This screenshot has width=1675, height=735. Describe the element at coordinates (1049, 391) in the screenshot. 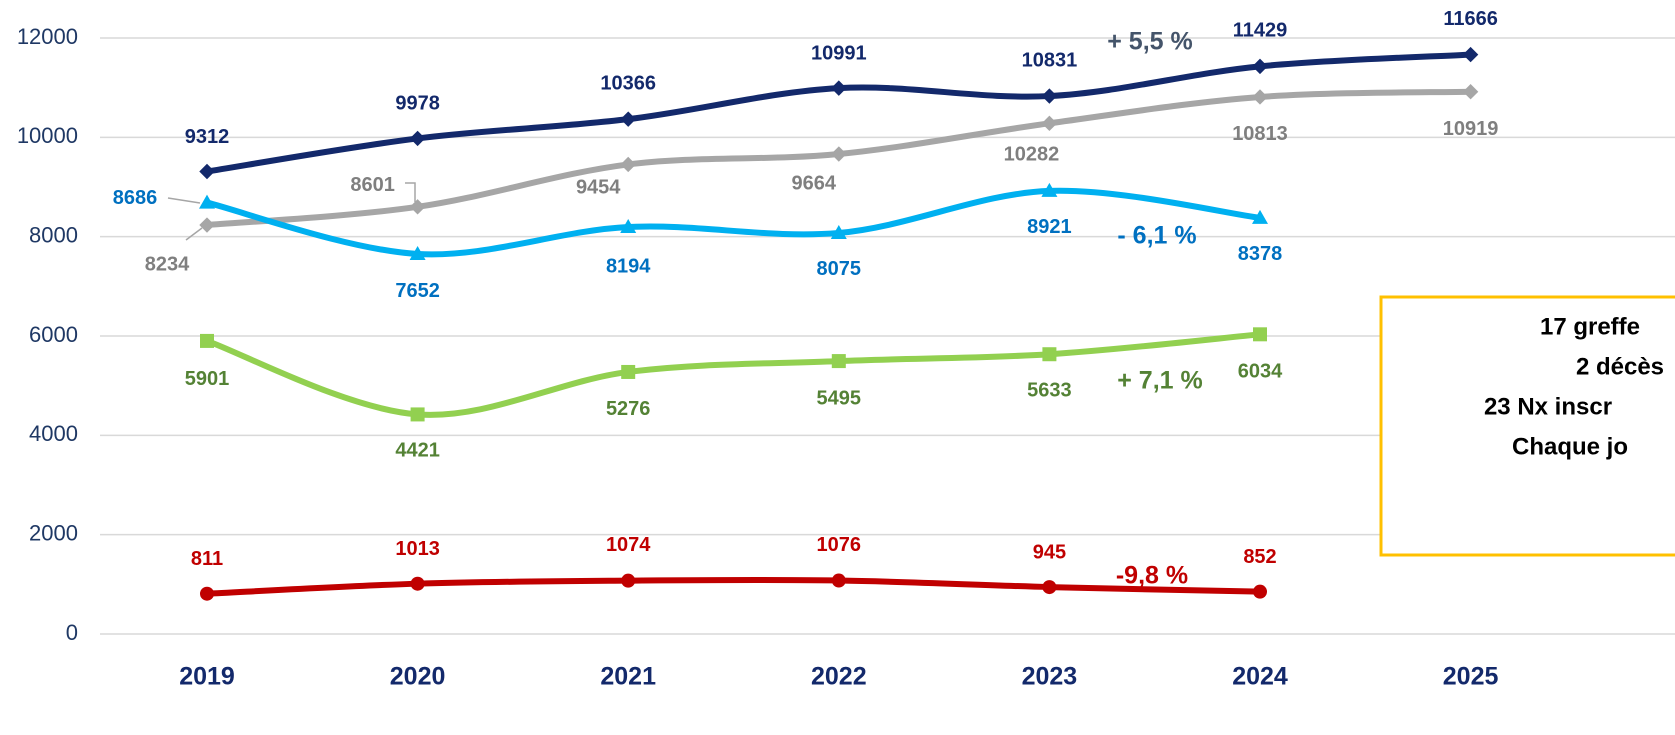

I see `data-label: 5633` at that location.